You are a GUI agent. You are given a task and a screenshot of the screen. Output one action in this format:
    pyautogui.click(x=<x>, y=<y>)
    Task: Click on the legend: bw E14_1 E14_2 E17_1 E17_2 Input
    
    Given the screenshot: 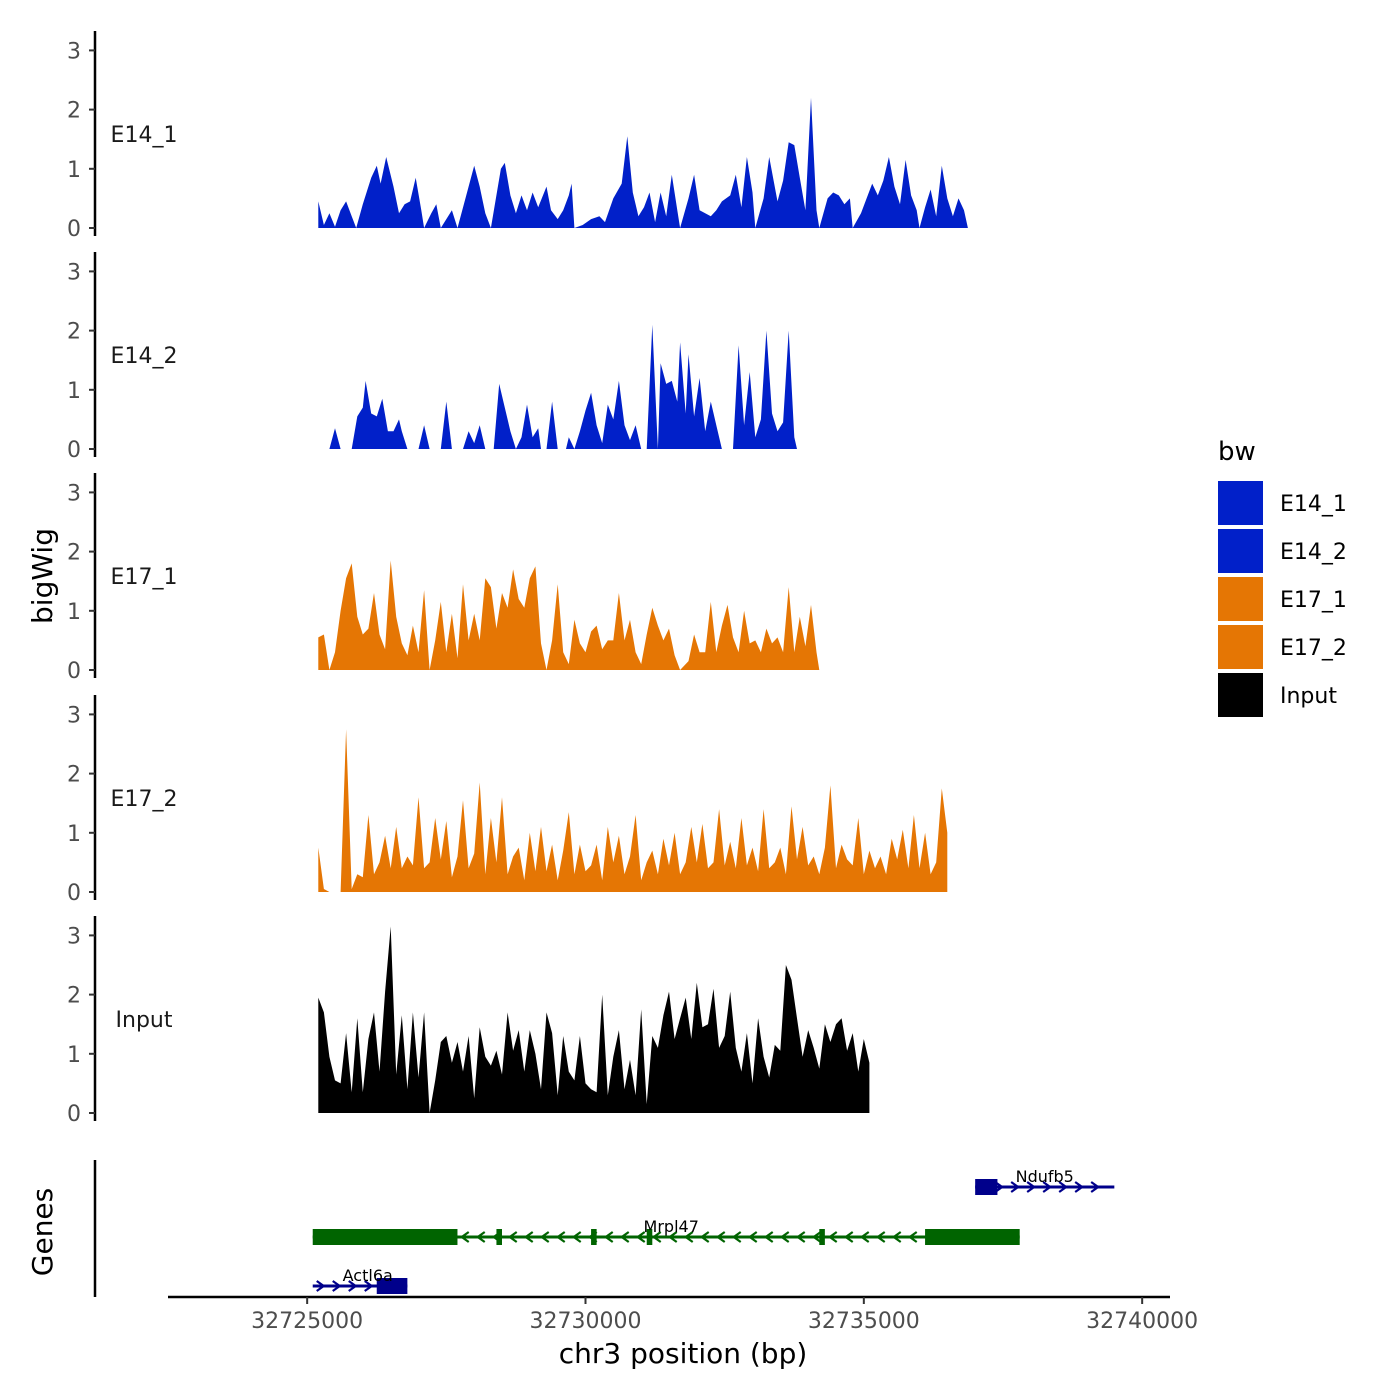 What is the action you would take?
    pyautogui.click(x=1282, y=577)
    